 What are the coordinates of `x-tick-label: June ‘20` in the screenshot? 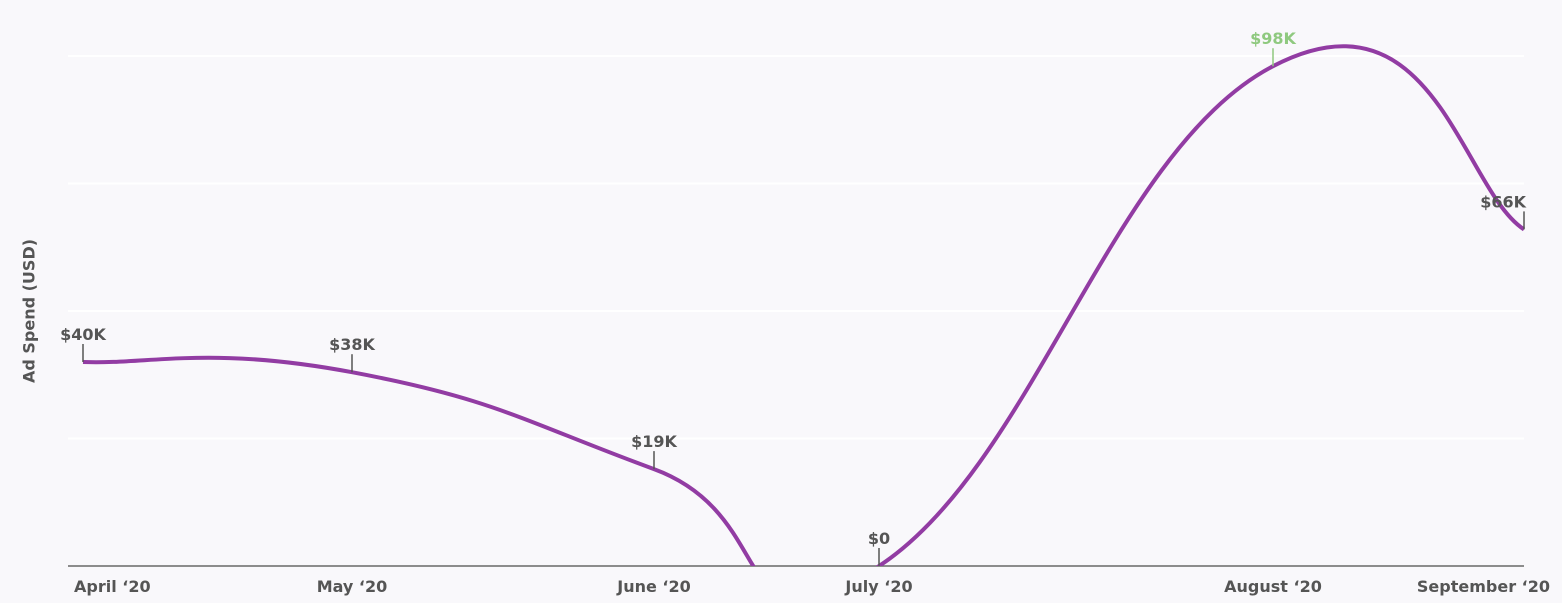 It's located at (653, 586).